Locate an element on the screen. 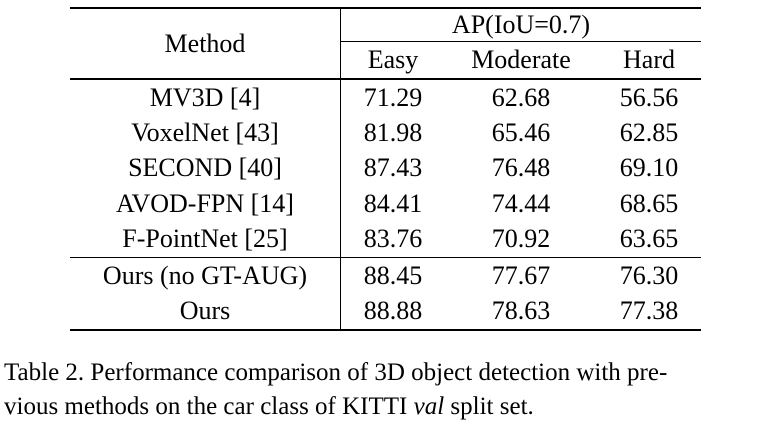 The width and height of the screenshot is (776, 430). table-row: AVOD-FPN [14] 84.41 74.44 68.65 is located at coordinates (385, 204).